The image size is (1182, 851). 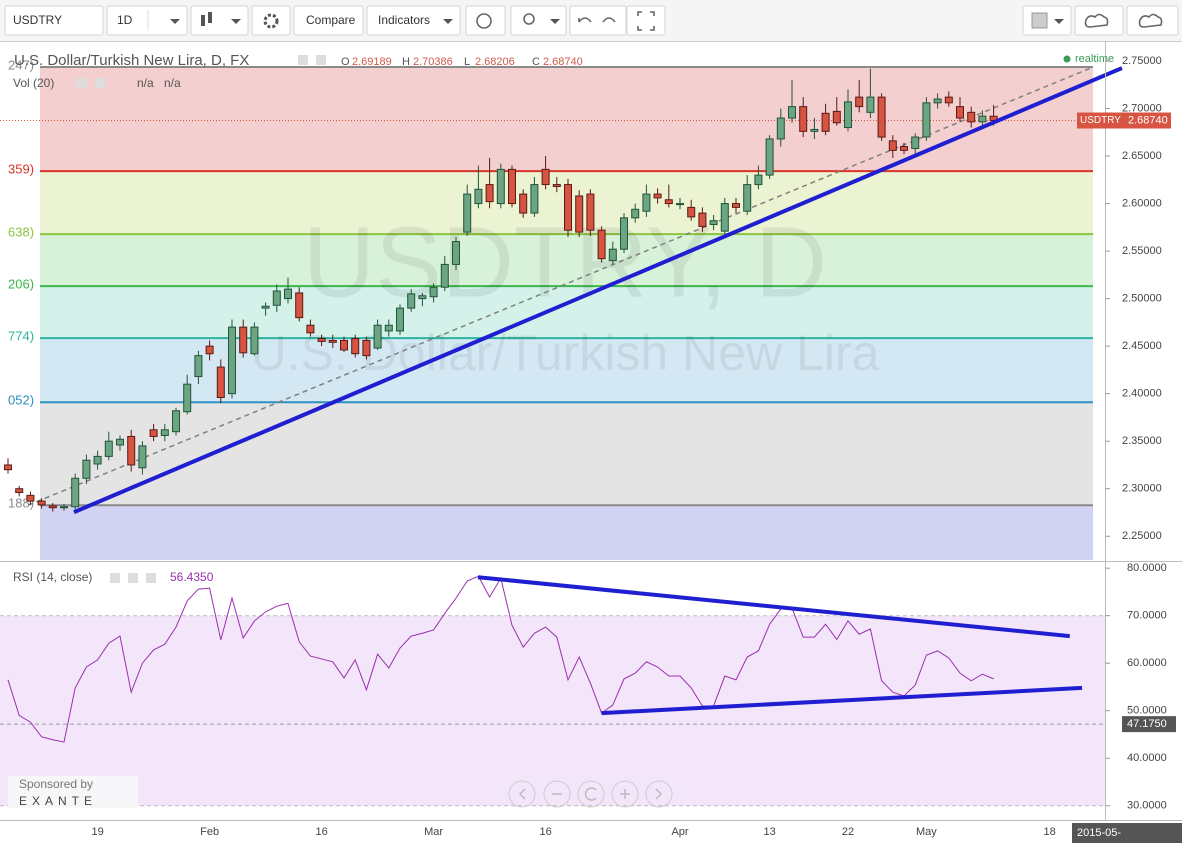 What do you see at coordinates (679, 832) in the screenshot?
I see `x-tick-label: Apr` at bounding box center [679, 832].